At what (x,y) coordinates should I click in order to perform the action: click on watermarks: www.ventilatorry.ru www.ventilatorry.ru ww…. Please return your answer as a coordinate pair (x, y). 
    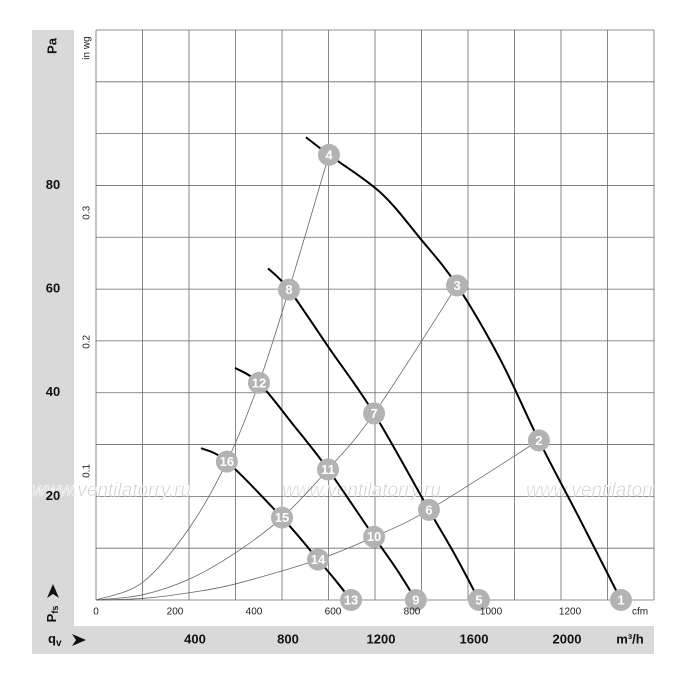
    Looking at the image, I should click on (358, 491).